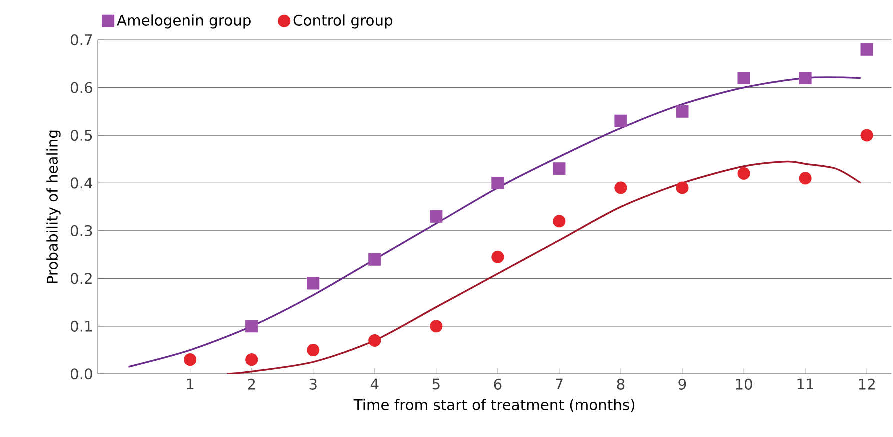  I want to click on x-tick-label: 8, so click(621, 384).